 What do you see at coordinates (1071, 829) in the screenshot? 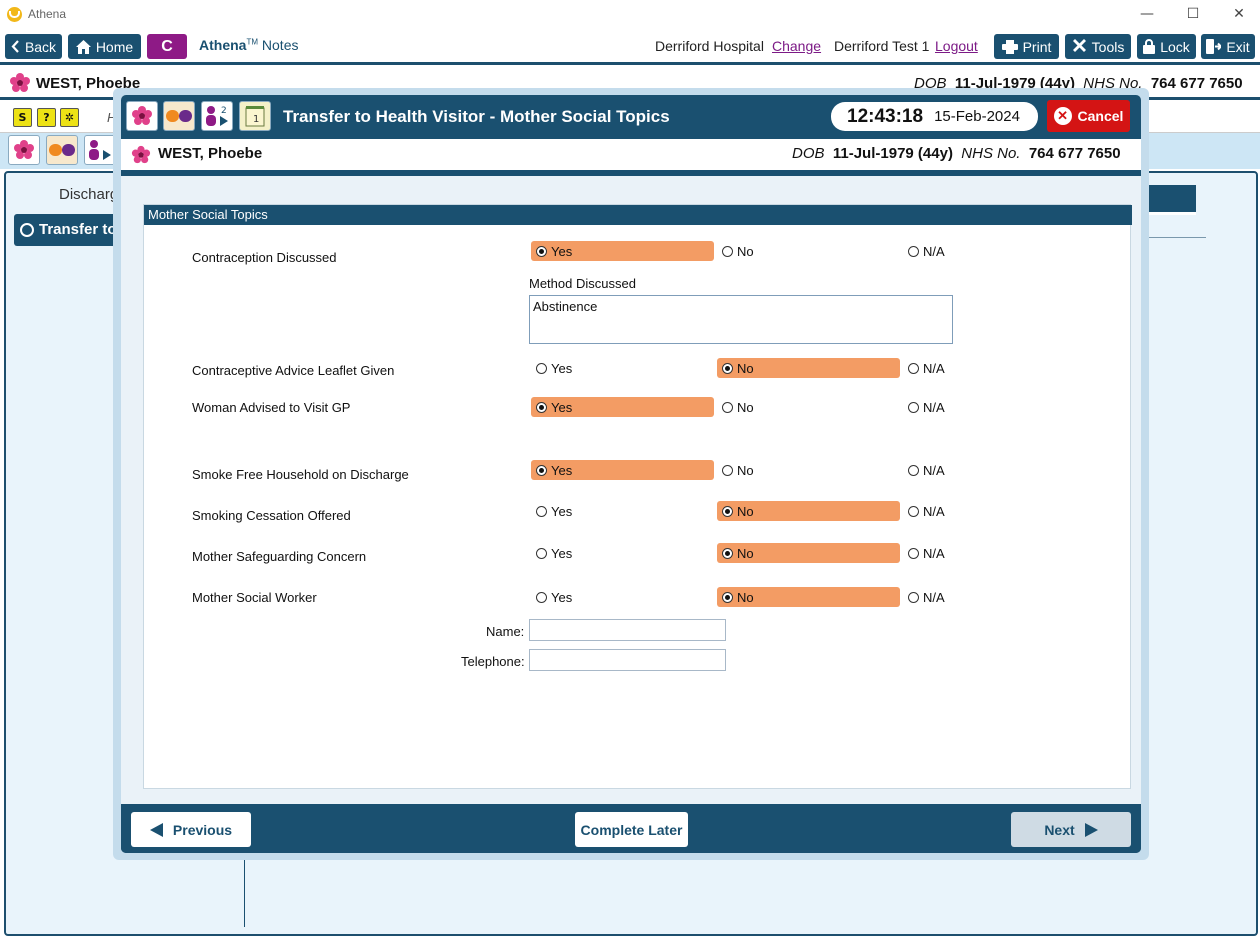
I see `next-button: Next` at bounding box center [1071, 829].